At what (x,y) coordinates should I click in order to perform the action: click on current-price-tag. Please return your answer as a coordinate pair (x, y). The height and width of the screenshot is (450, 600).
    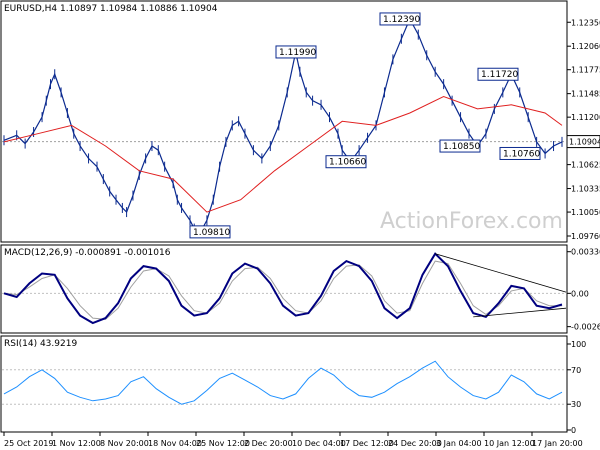
    Looking at the image, I should click on (583, 142).